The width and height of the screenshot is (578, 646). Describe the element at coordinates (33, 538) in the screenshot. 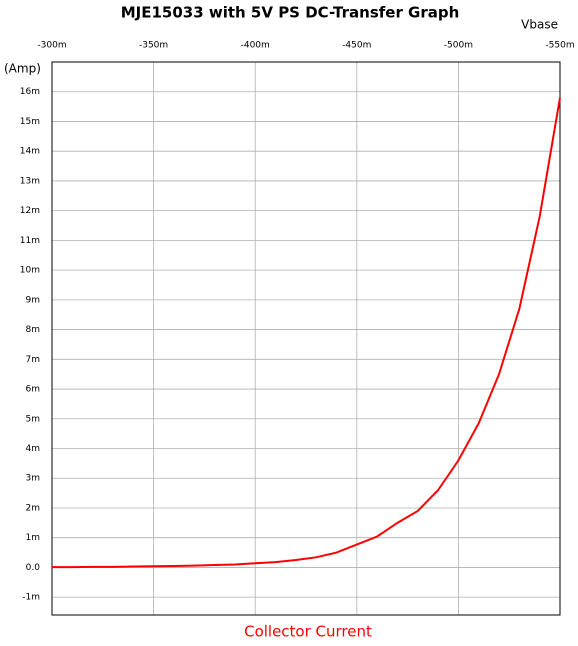

I see `y-tick-label: 1m` at that location.